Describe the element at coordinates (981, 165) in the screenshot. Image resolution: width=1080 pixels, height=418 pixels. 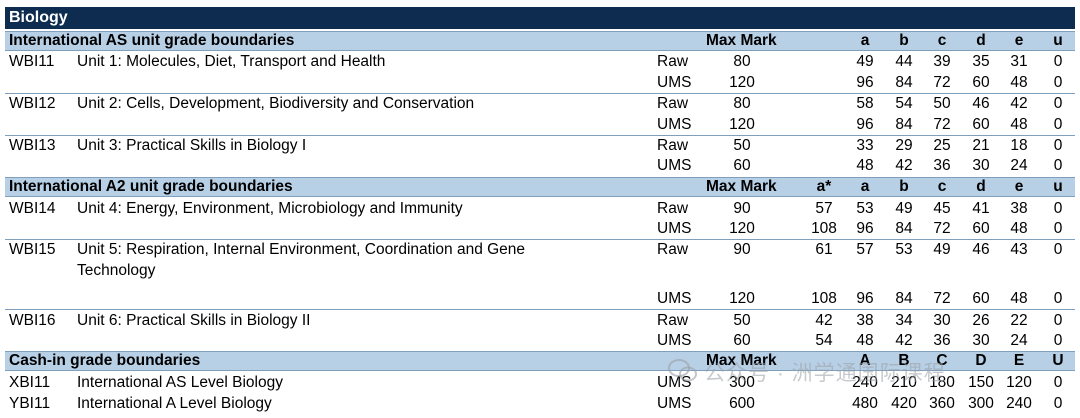
I see `grade-d: 30` at that location.